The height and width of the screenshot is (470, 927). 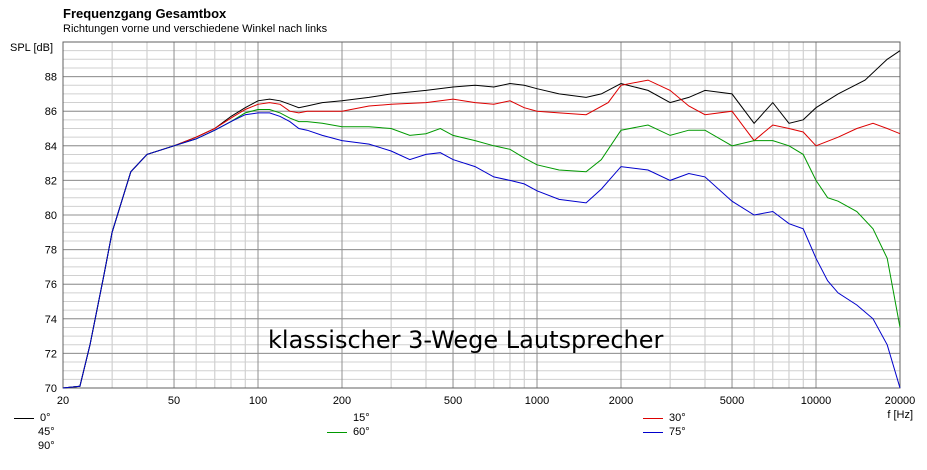 I want to click on chart-annotation: klassischer 3-Wege Lautsprecher, so click(x=466, y=340).